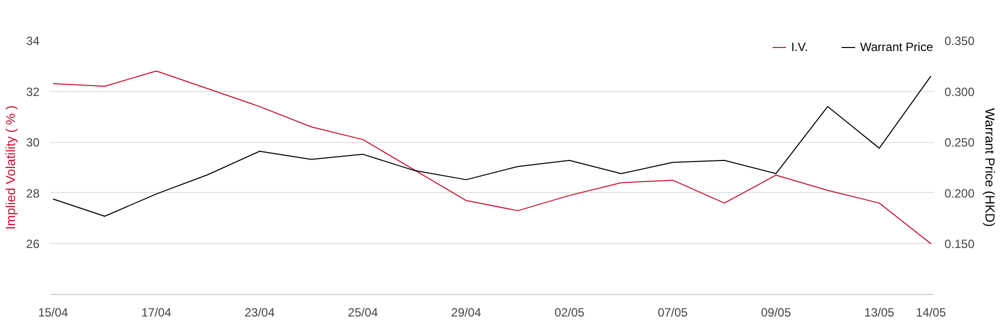 The image size is (1000, 324). What do you see at coordinates (800, 47) in the screenshot?
I see `legend-label: I.V.` at bounding box center [800, 47].